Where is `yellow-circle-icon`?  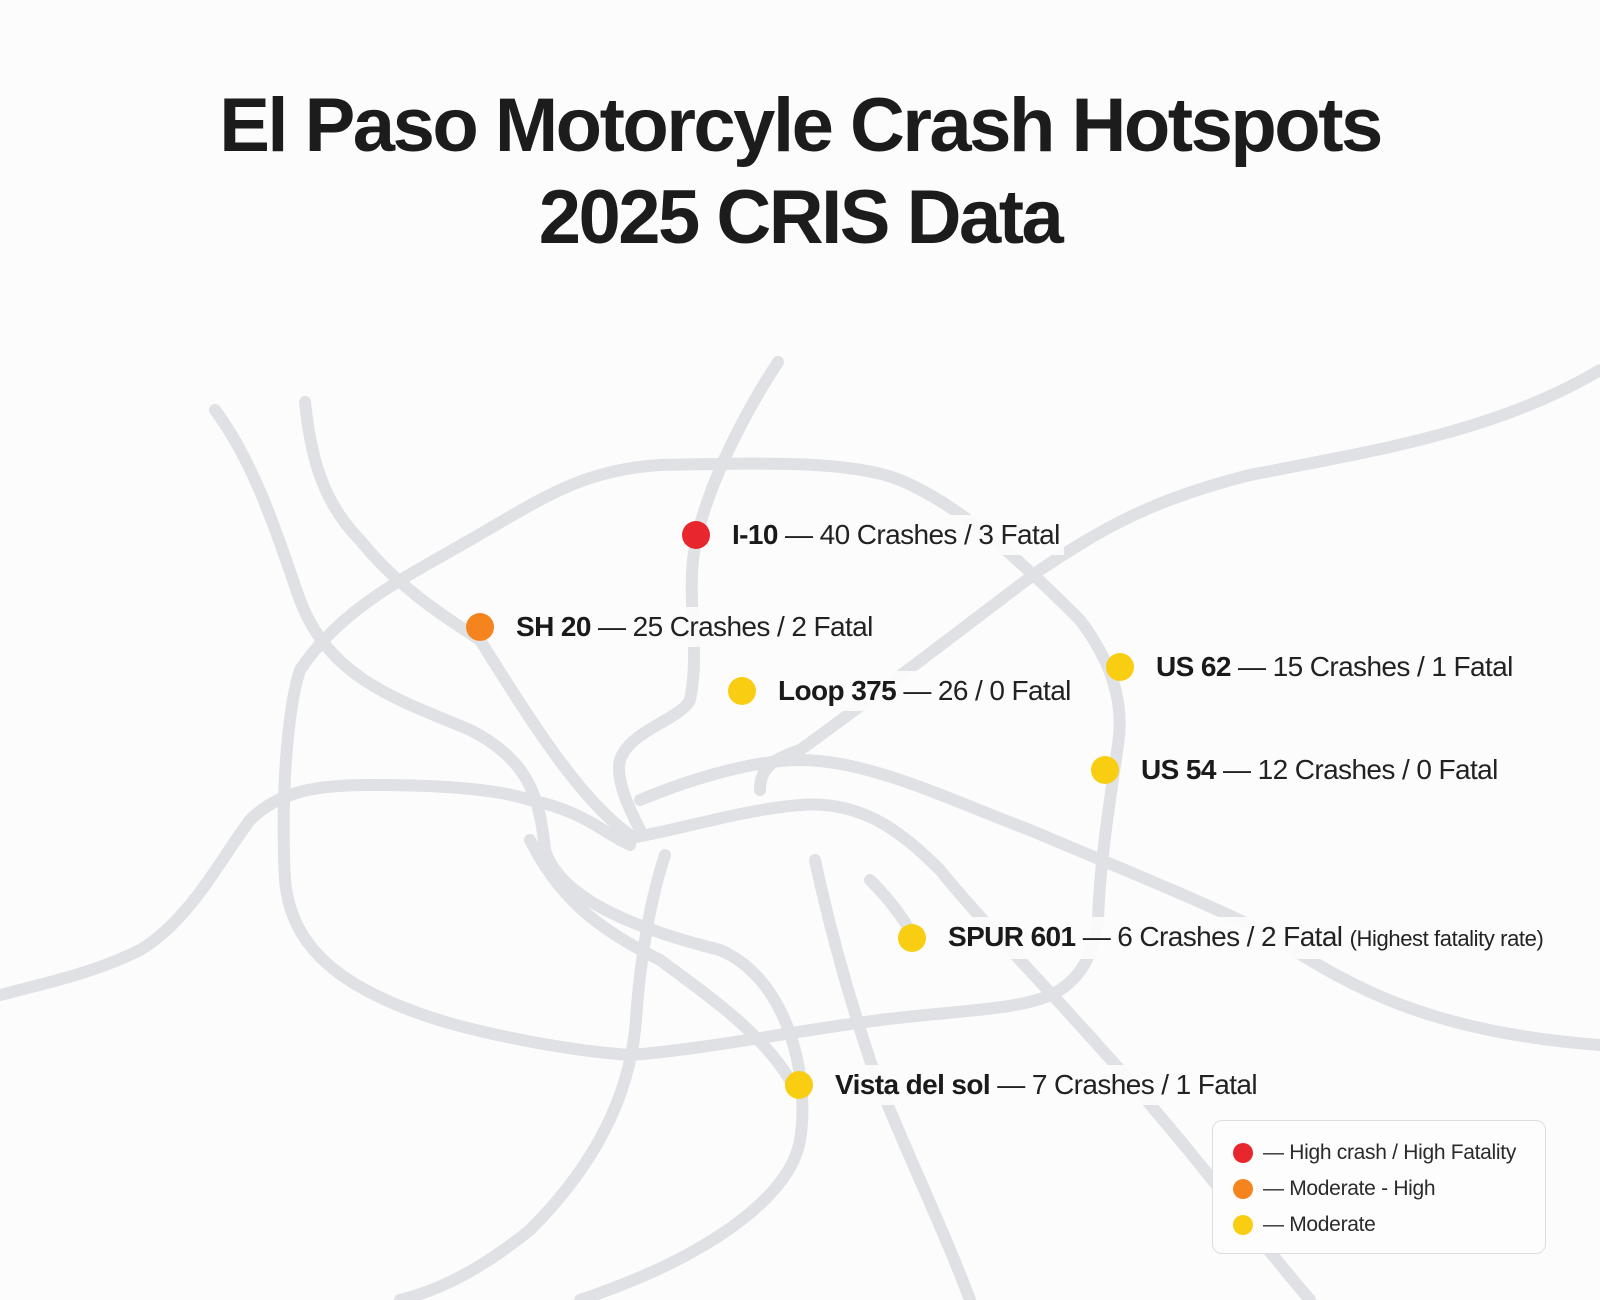
yellow-circle-icon is located at coordinates (1243, 1225).